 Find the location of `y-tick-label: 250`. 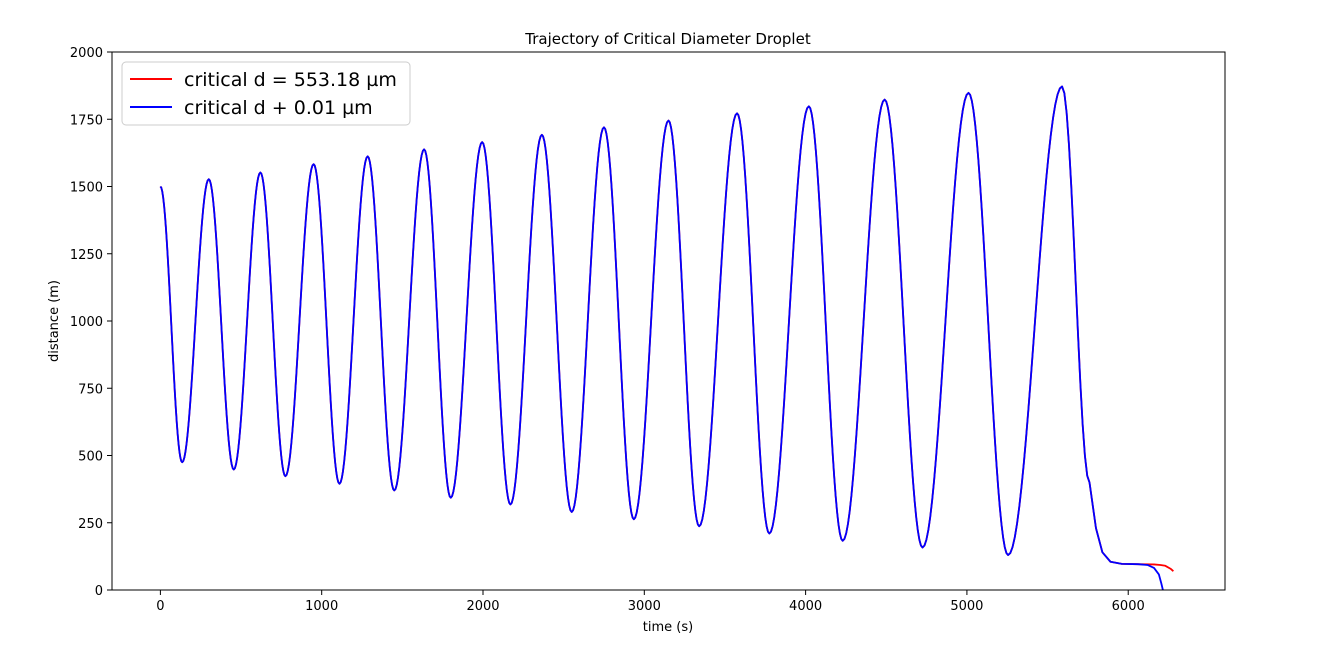

y-tick-label: 250 is located at coordinates (90, 524).